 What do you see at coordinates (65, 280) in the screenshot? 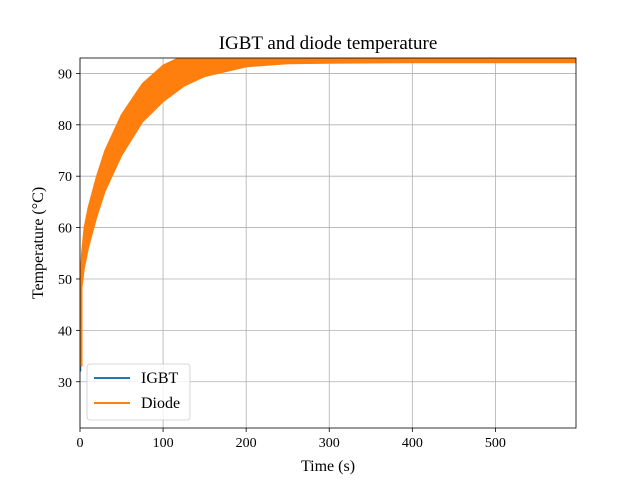
I see `y-tick-label: 50` at bounding box center [65, 280].